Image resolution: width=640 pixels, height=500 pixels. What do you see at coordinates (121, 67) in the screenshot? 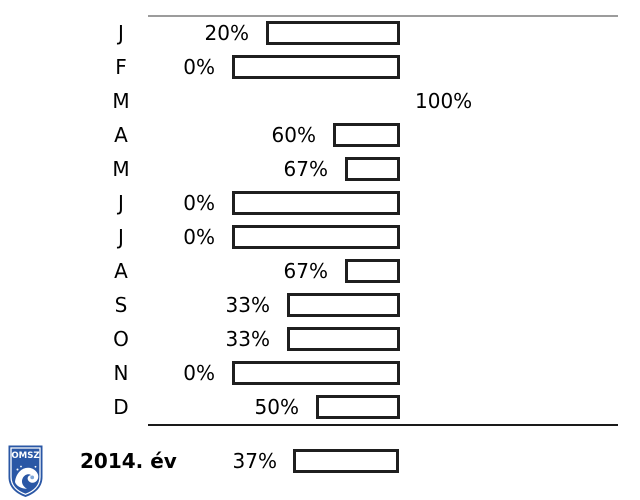
I see `month-label: F` at bounding box center [121, 67].